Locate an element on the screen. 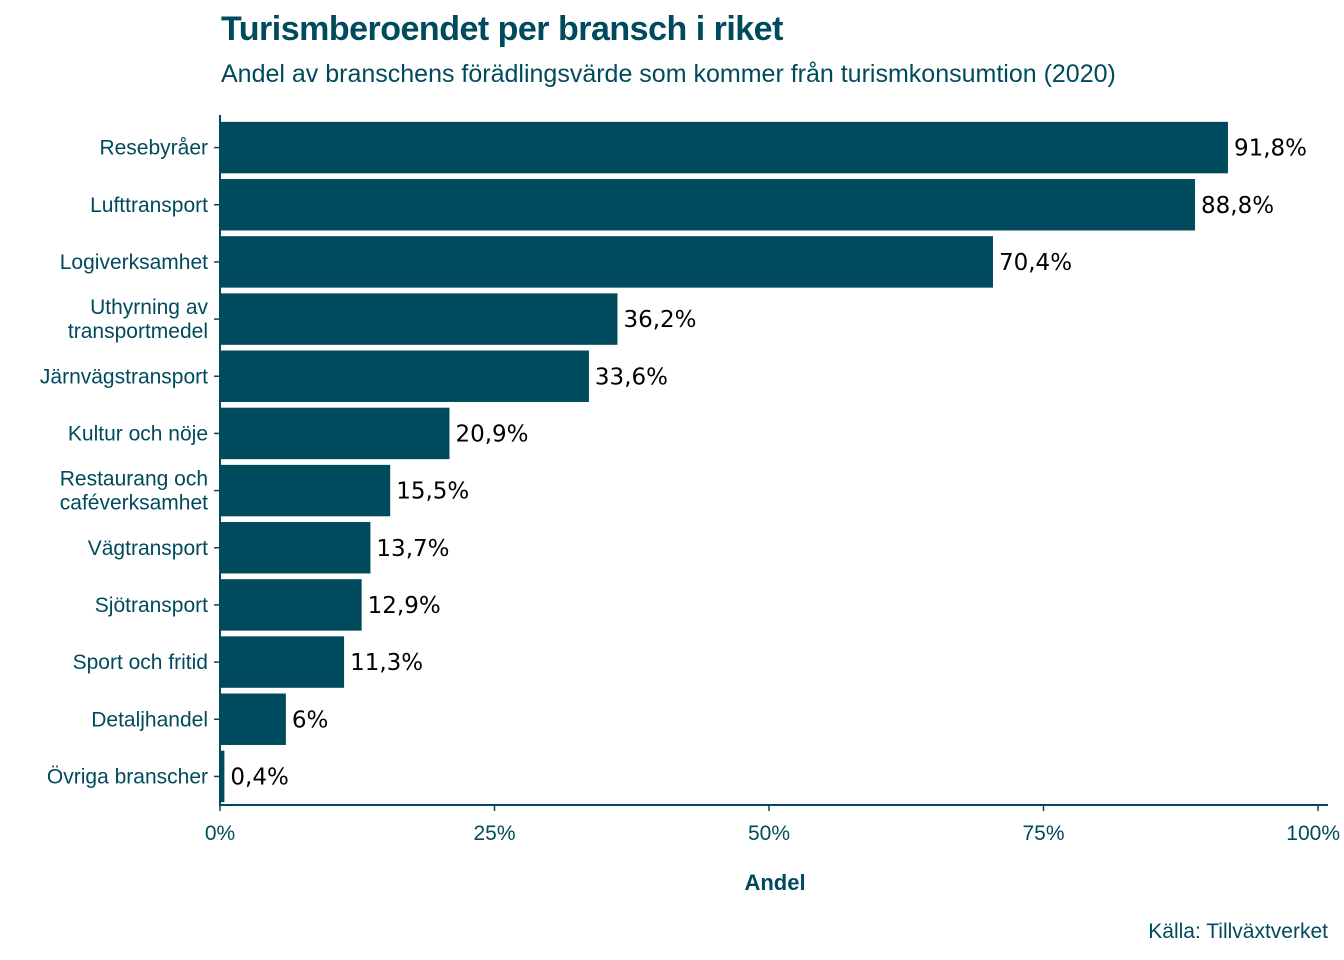 This screenshot has height=960, width=1344. value-label: 36,2% is located at coordinates (659, 320).